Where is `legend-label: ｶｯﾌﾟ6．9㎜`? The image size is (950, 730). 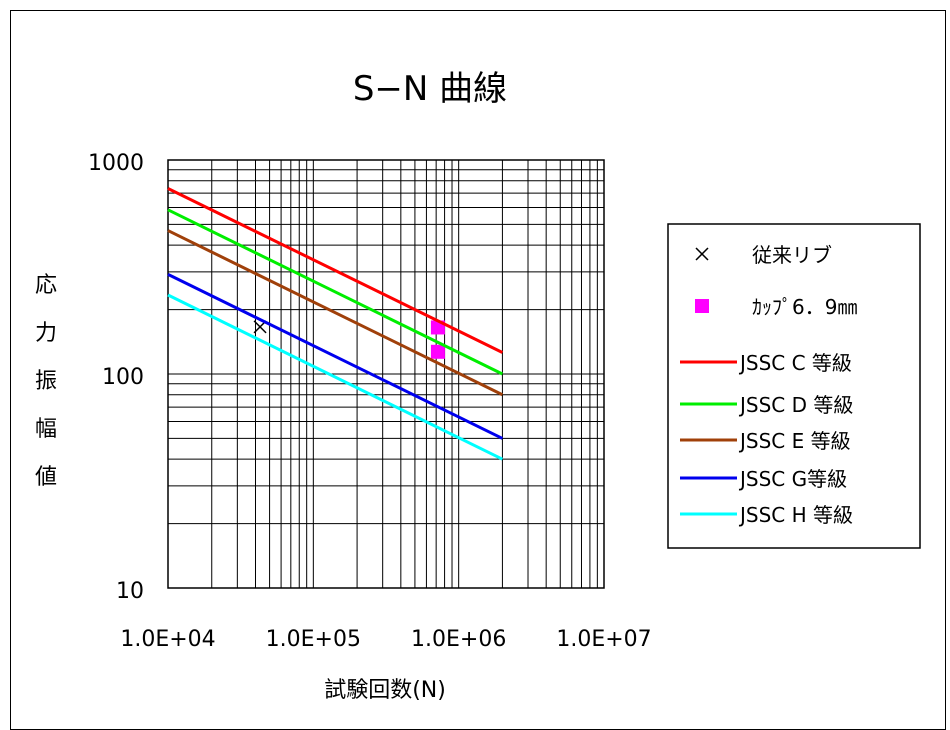
legend-label: ｶｯﾌﾟ6．9㎜ is located at coordinates (804, 307).